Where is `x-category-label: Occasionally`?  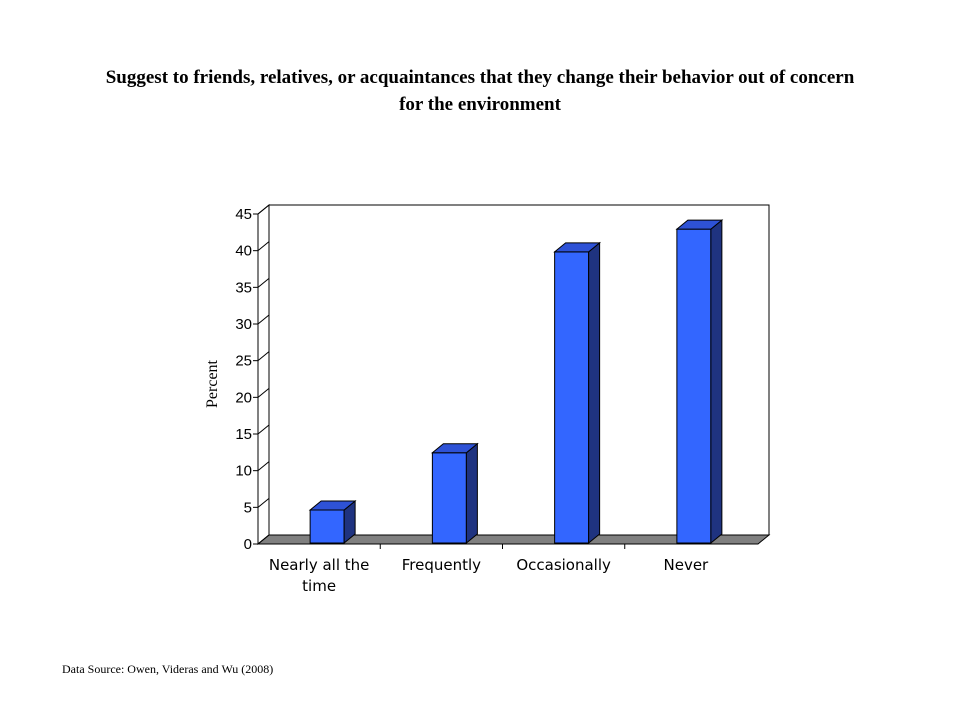 x-category-label: Occasionally is located at coordinates (563, 565).